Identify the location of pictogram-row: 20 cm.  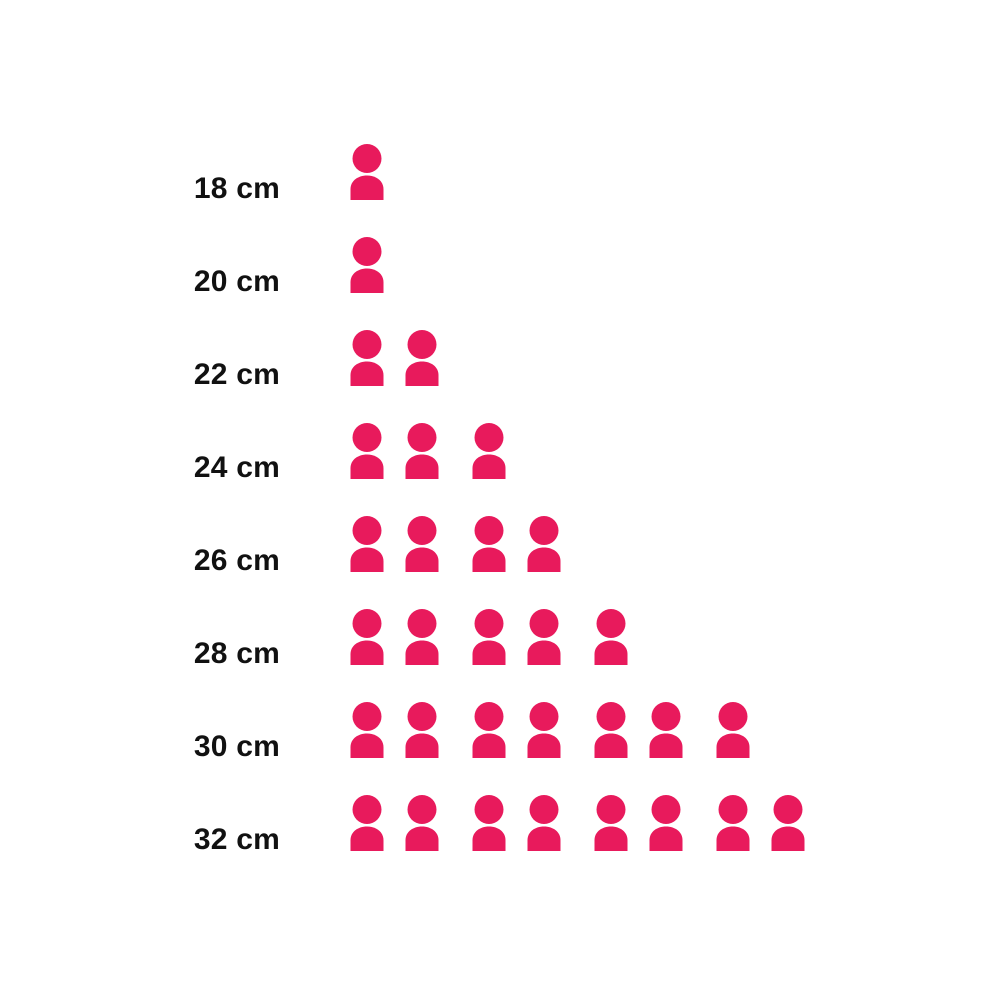
(500, 260).